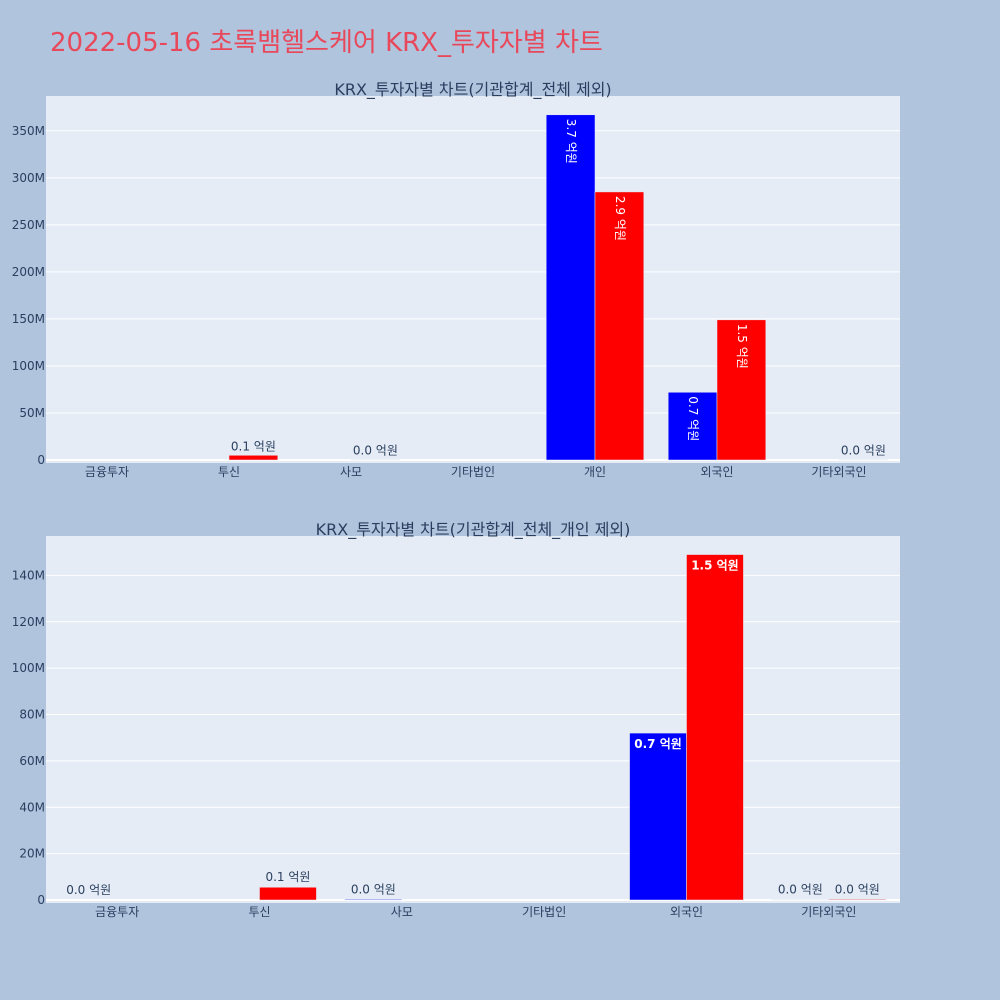 The image size is (1000, 1000). What do you see at coordinates (28, 319) in the screenshot?
I see `y-tick-label: 150M` at bounding box center [28, 319].